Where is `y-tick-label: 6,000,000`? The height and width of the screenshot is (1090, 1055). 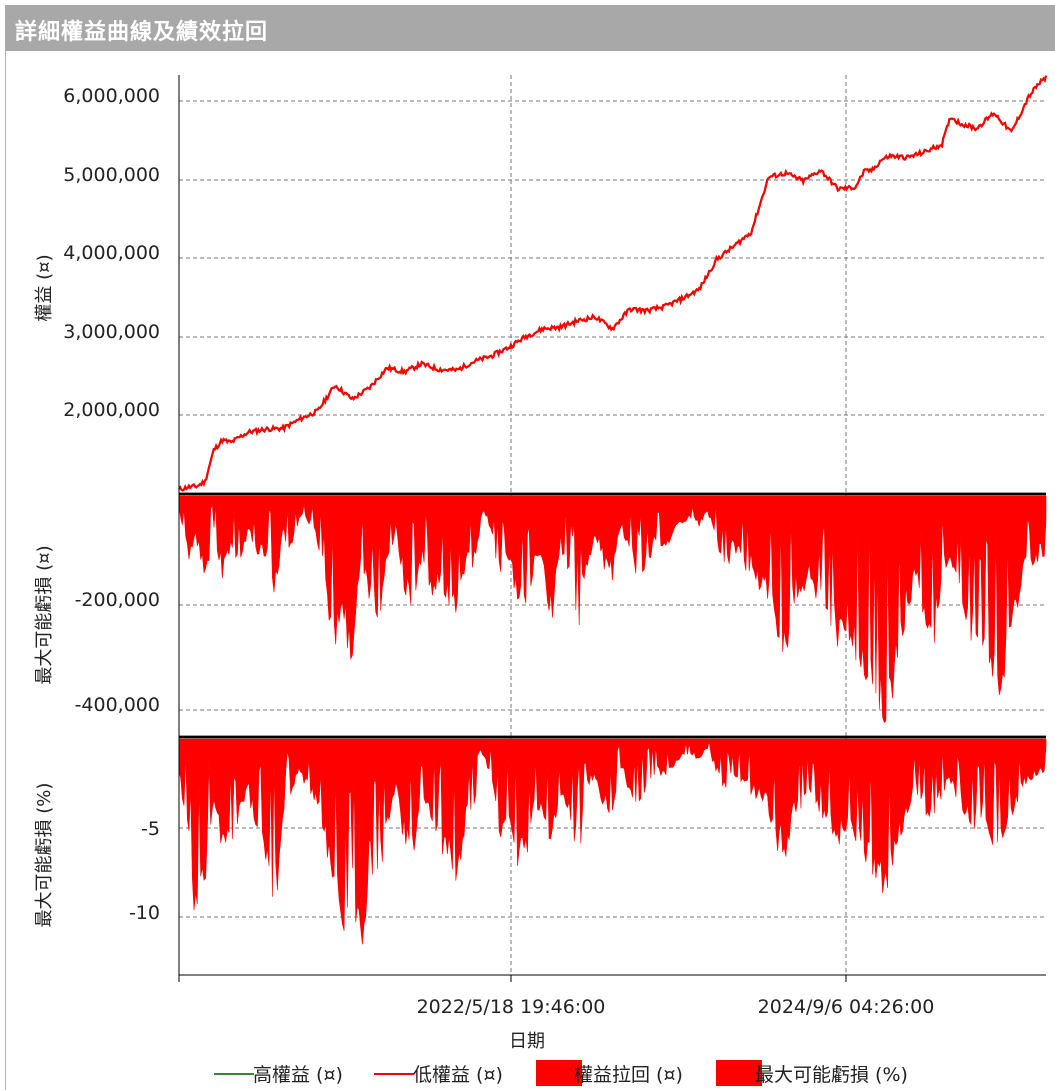 y-tick-label: 6,000,000 is located at coordinates (111, 96).